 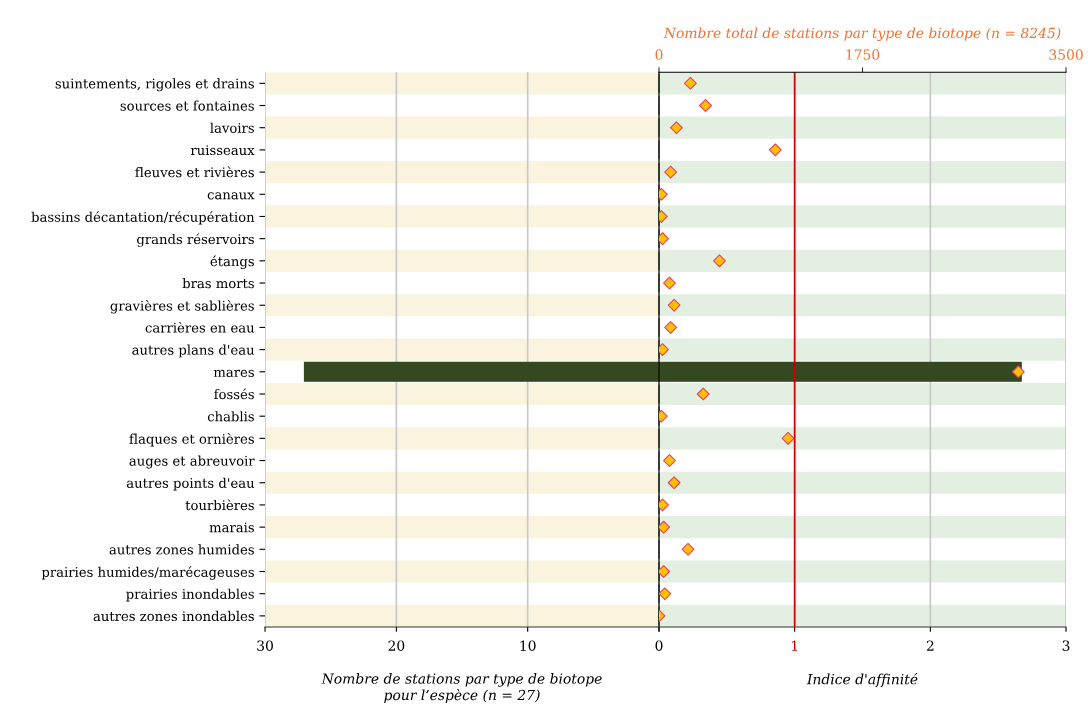 What do you see at coordinates (193, 351) in the screenshot?
I see `y-tick-label: autres plans d'eau` at bounding box center [193, 351].